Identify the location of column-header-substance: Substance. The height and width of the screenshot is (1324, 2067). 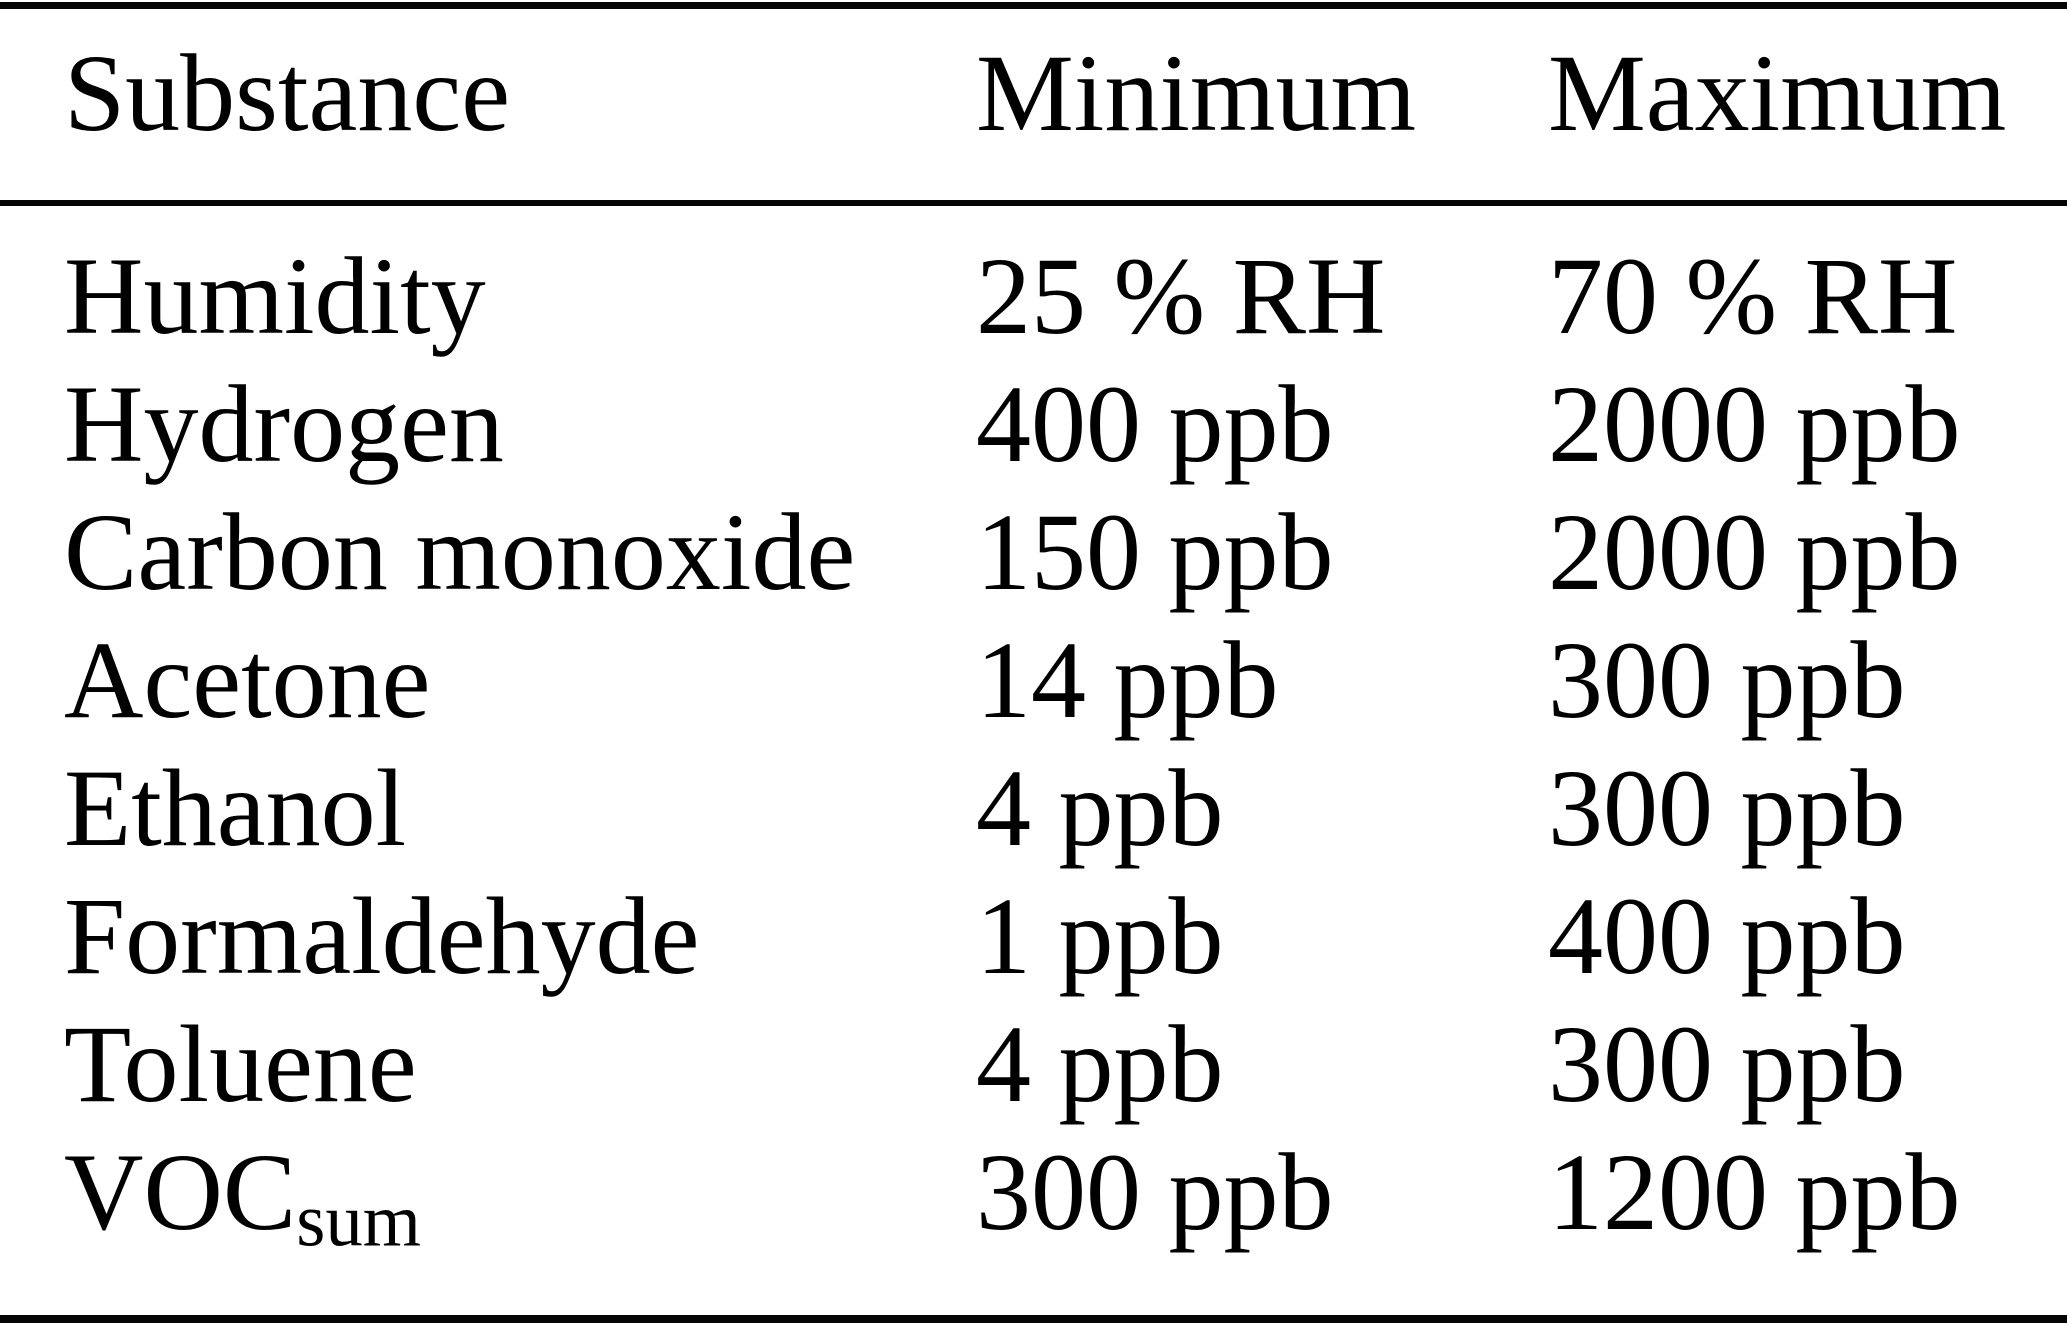
(287, 93).